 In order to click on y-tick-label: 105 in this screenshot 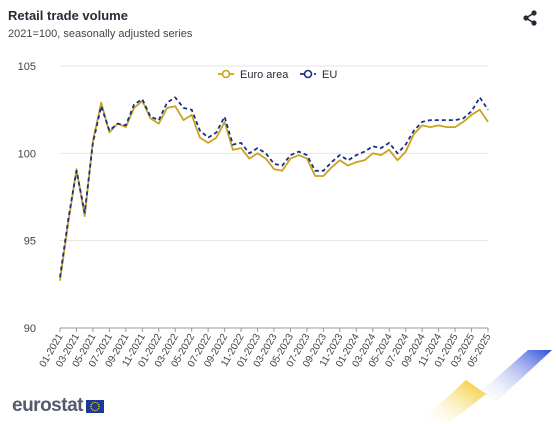, I will do `click(27, 67)`.